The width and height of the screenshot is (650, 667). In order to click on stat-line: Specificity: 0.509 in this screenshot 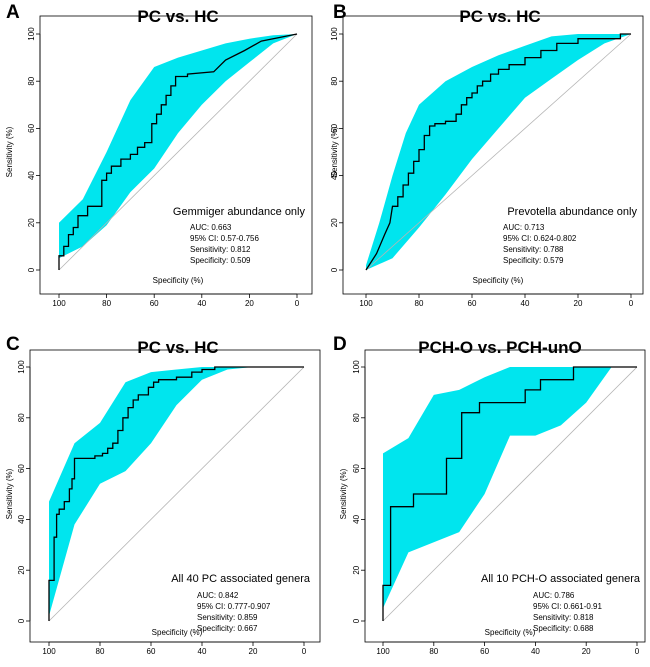, I will do `click(220, 260)`.